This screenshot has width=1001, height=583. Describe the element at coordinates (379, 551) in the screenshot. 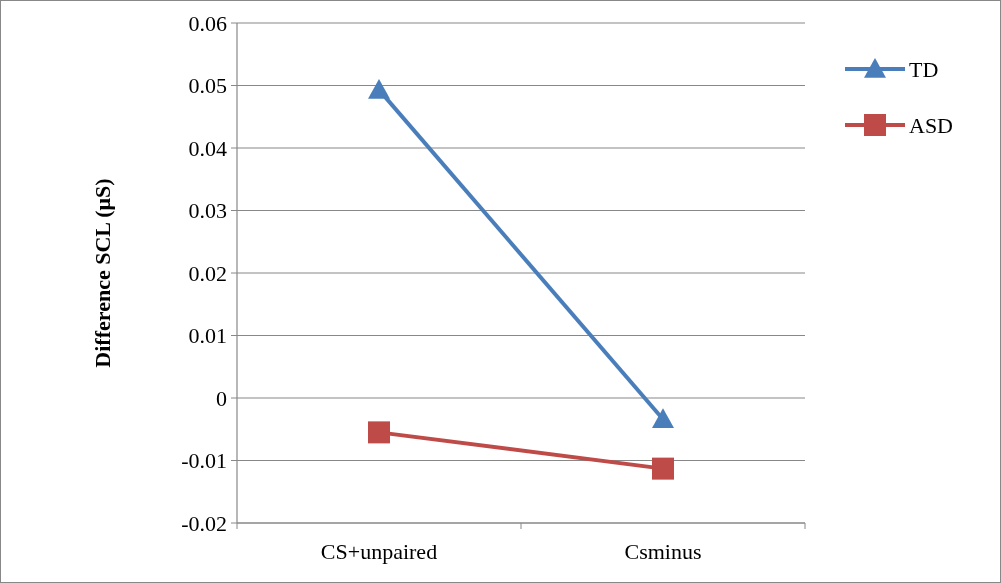

I see `x-tick-label: CS+unpaired` at that location.